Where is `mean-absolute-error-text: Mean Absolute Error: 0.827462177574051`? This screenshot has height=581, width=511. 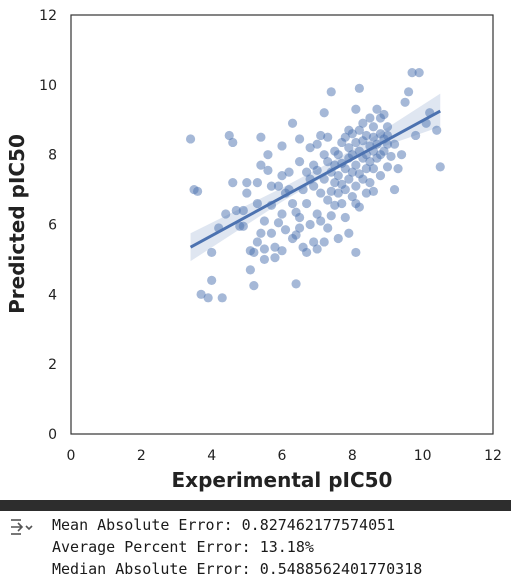
mean-absolute-error-text: Mean Absolute Error: 0.827462177574051 is located at coordinates (224, 525).